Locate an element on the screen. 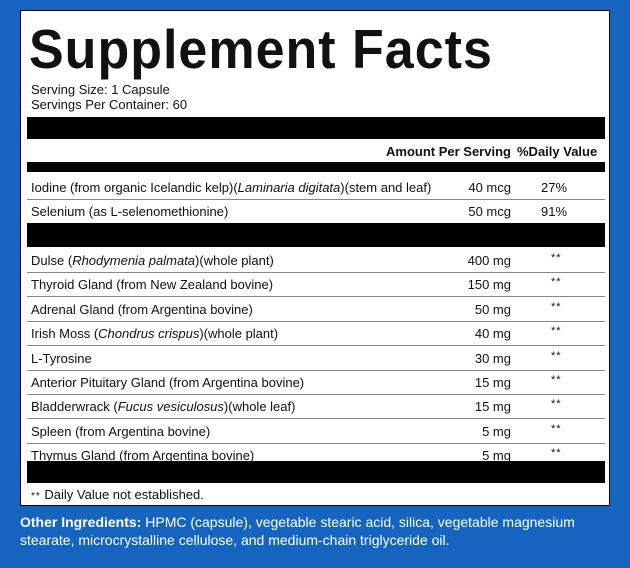 The image size is (630, 568). daily-value-header: %Daily Value is located at coordinates (557, 151).